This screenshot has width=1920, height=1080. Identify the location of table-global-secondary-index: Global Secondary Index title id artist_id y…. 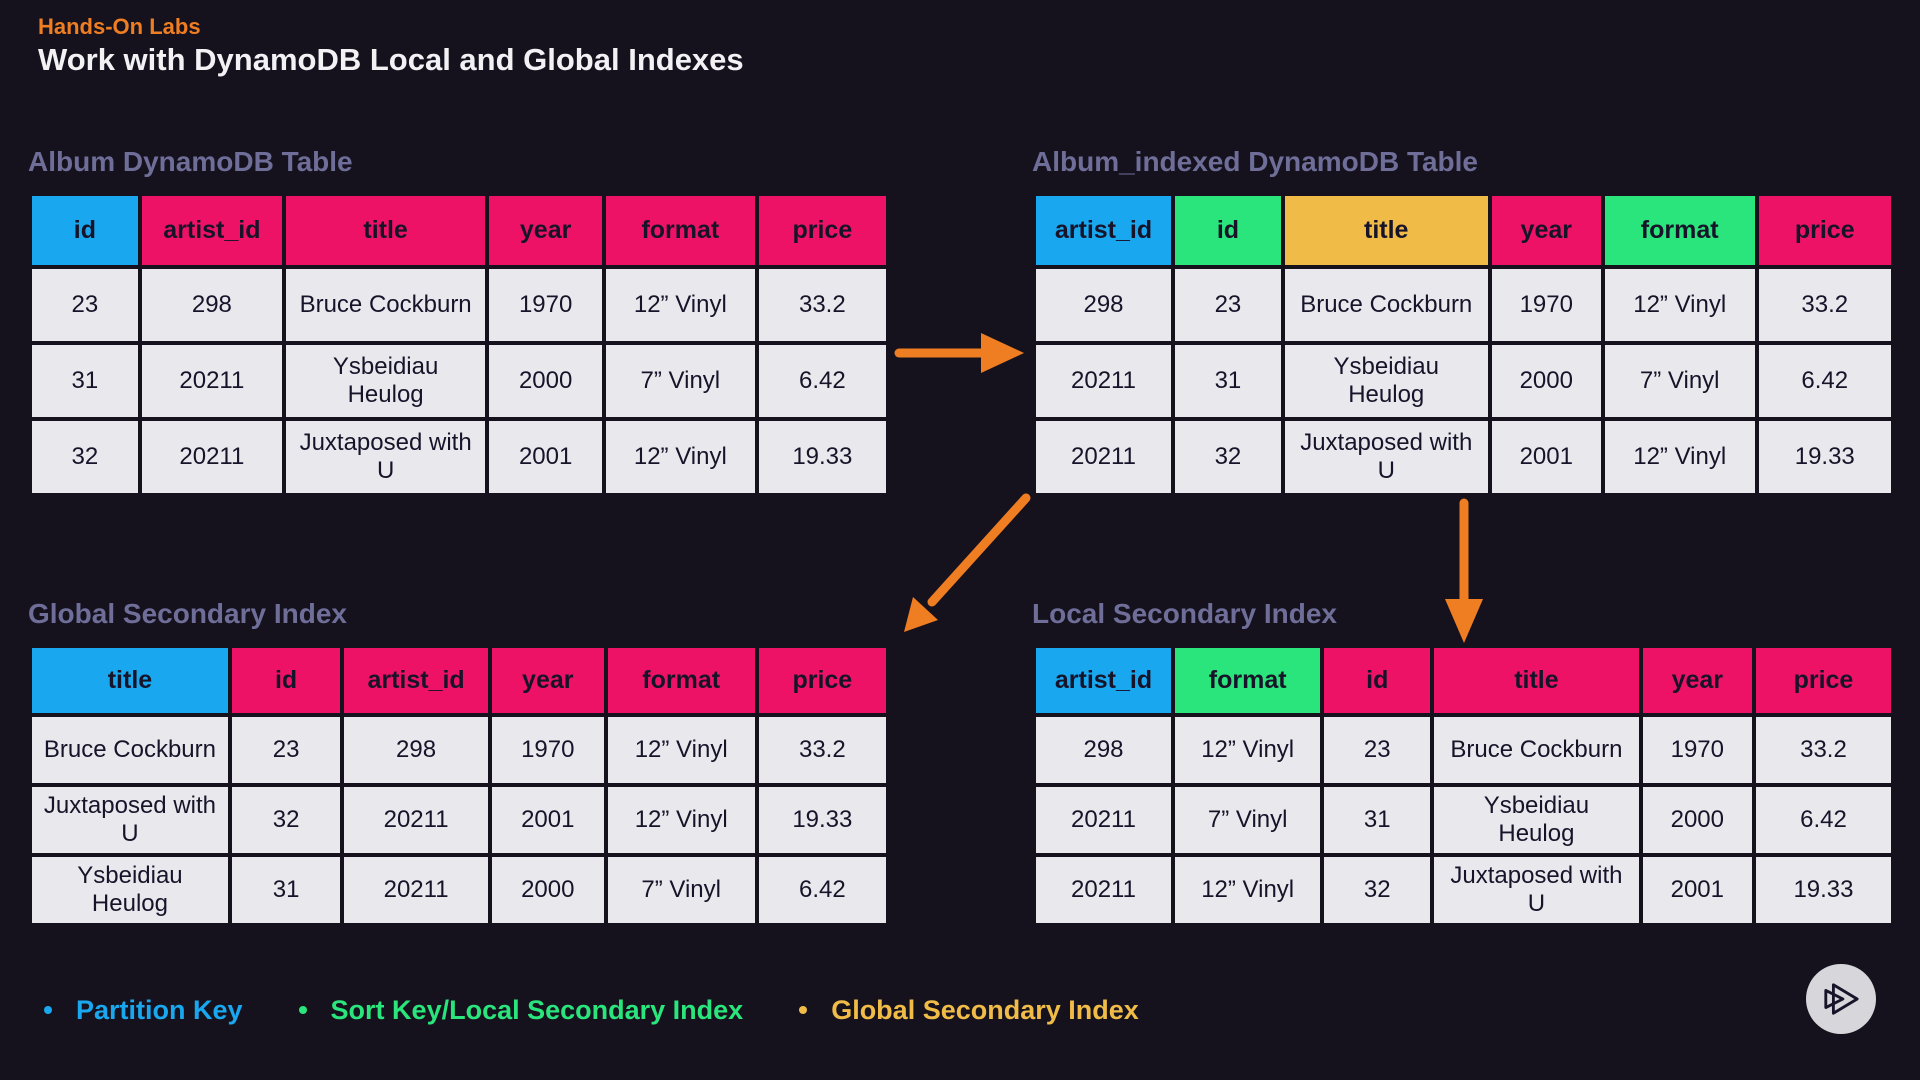
(459, 762).